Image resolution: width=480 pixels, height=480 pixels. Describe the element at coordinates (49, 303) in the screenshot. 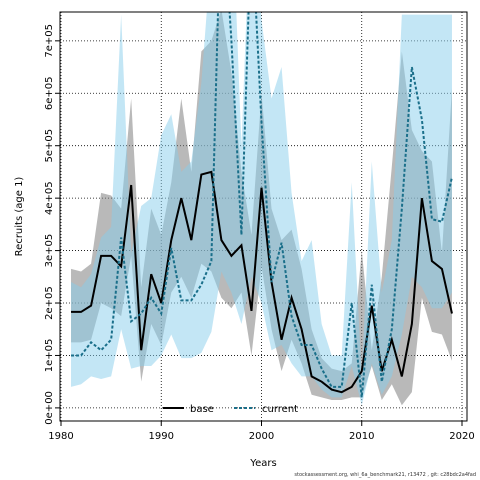

I see `y-tick-label: 2e+05` at that location.